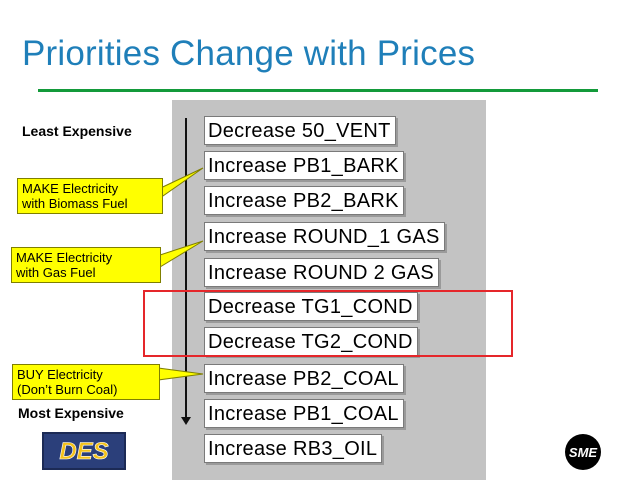 The image size is (640, 480). What do you see at coordinates (249, 53) in the screenshot?
I see `slide-title: Priorities Change with Prices` at bounding box center [249, 53].